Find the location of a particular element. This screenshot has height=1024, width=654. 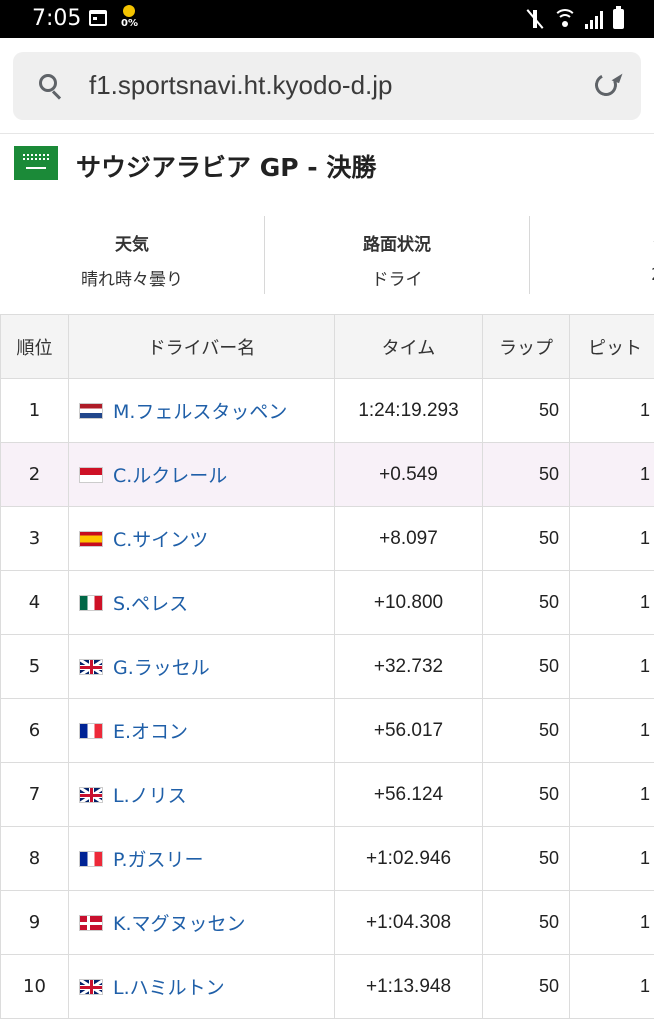

mexico-flag-icon is located at coordinates (91, 602).